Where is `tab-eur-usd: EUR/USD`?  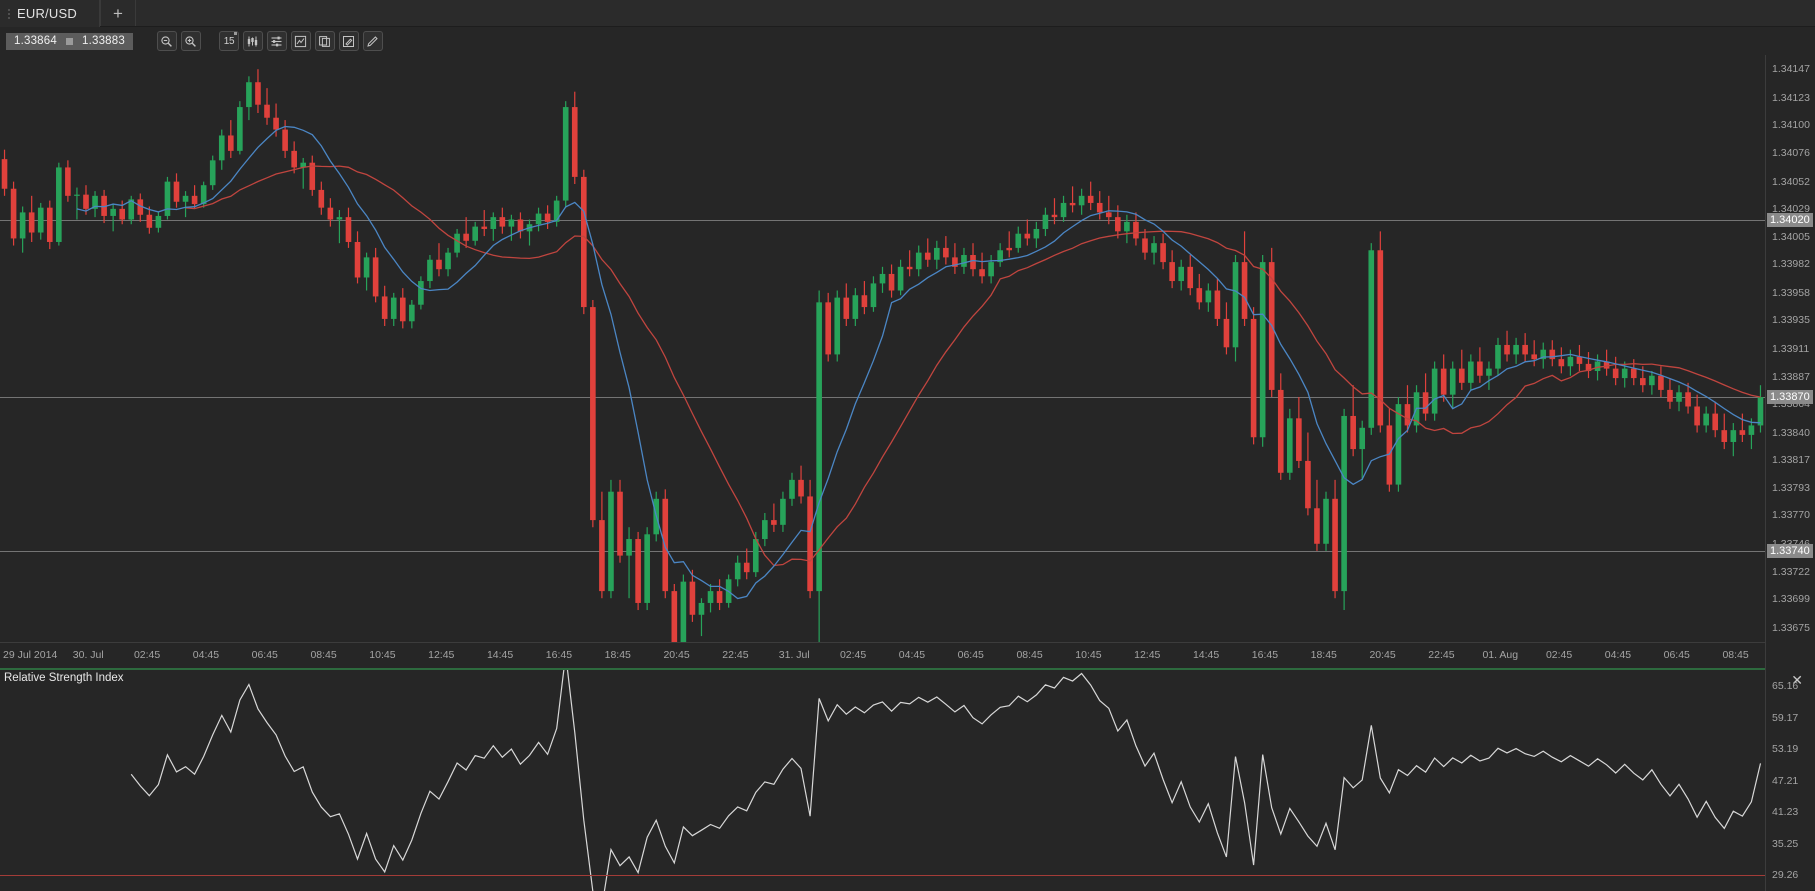 tab-eur-usd: EUR/USD is located at coordinates (50, 13).